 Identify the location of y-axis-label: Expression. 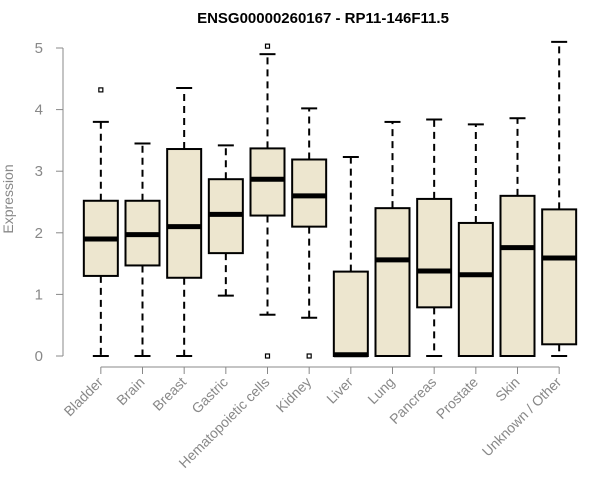
(8, 198).